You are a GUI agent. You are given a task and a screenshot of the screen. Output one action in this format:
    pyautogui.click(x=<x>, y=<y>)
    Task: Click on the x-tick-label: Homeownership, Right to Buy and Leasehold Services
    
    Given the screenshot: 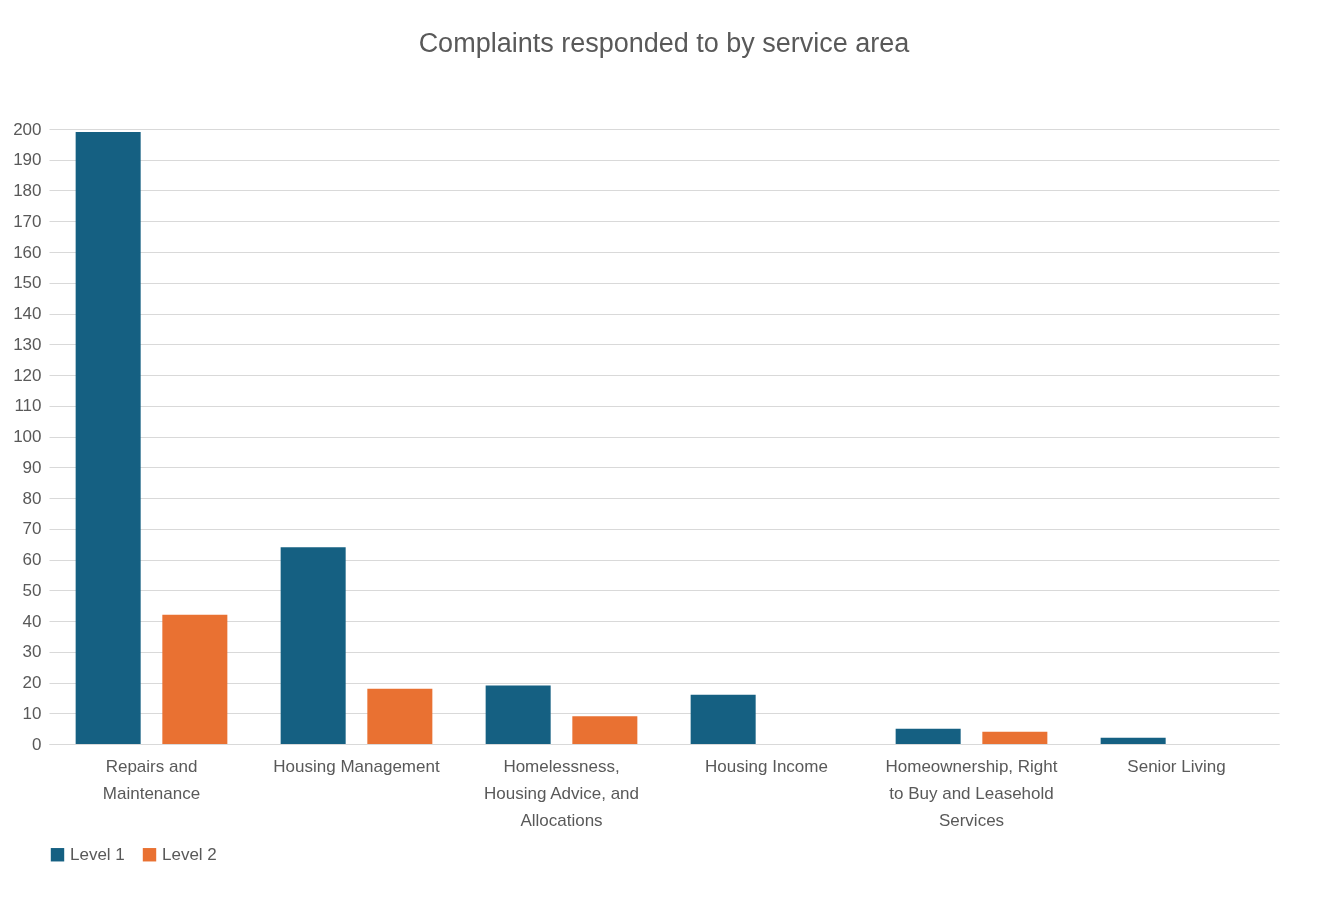 What is the action you would take?
    pyautogui.click(x=971, y=793)
    